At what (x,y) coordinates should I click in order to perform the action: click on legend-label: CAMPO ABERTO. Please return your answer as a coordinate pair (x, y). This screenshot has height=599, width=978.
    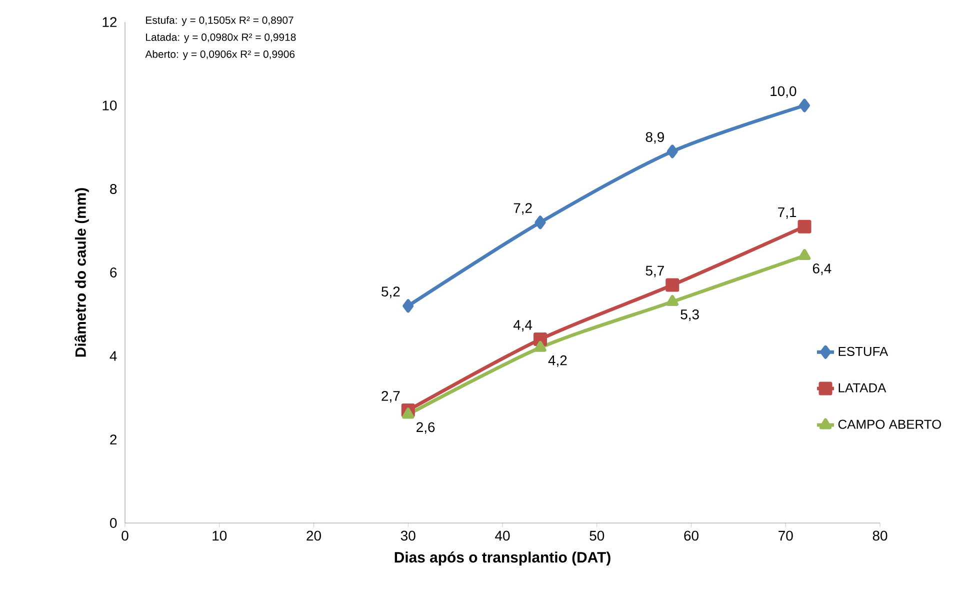
    Looking at the image, I should click on (890, 424).